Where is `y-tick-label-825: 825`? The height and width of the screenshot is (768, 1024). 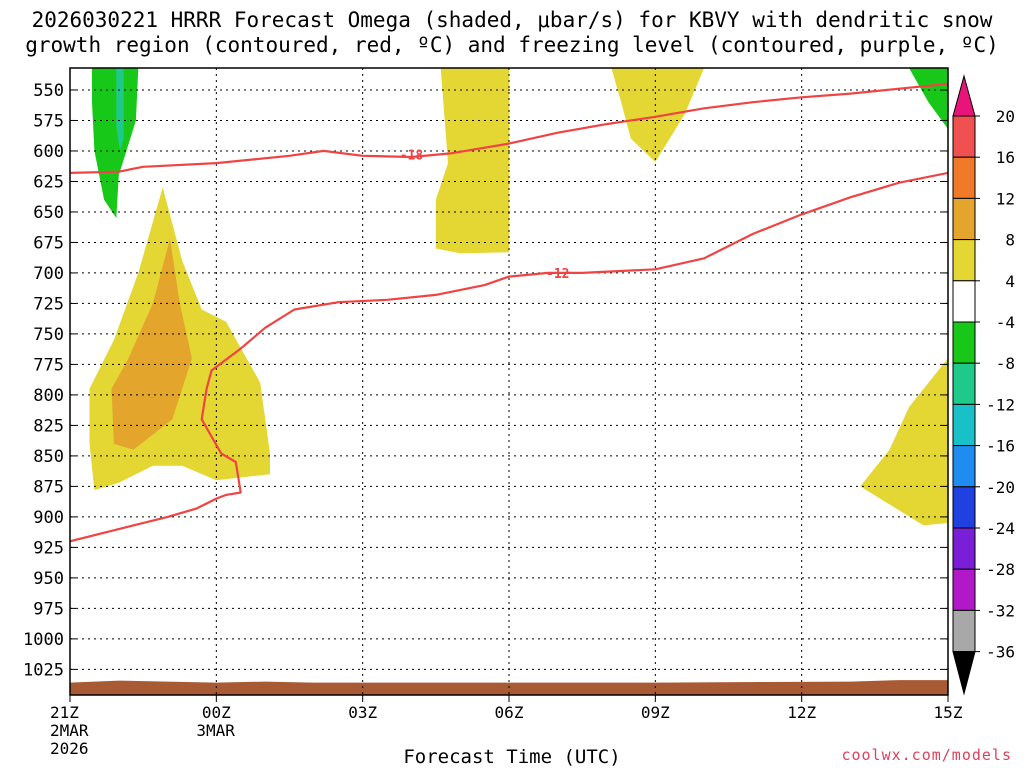
y-tick-label-825: 825 is located at coordinates (48, 426).